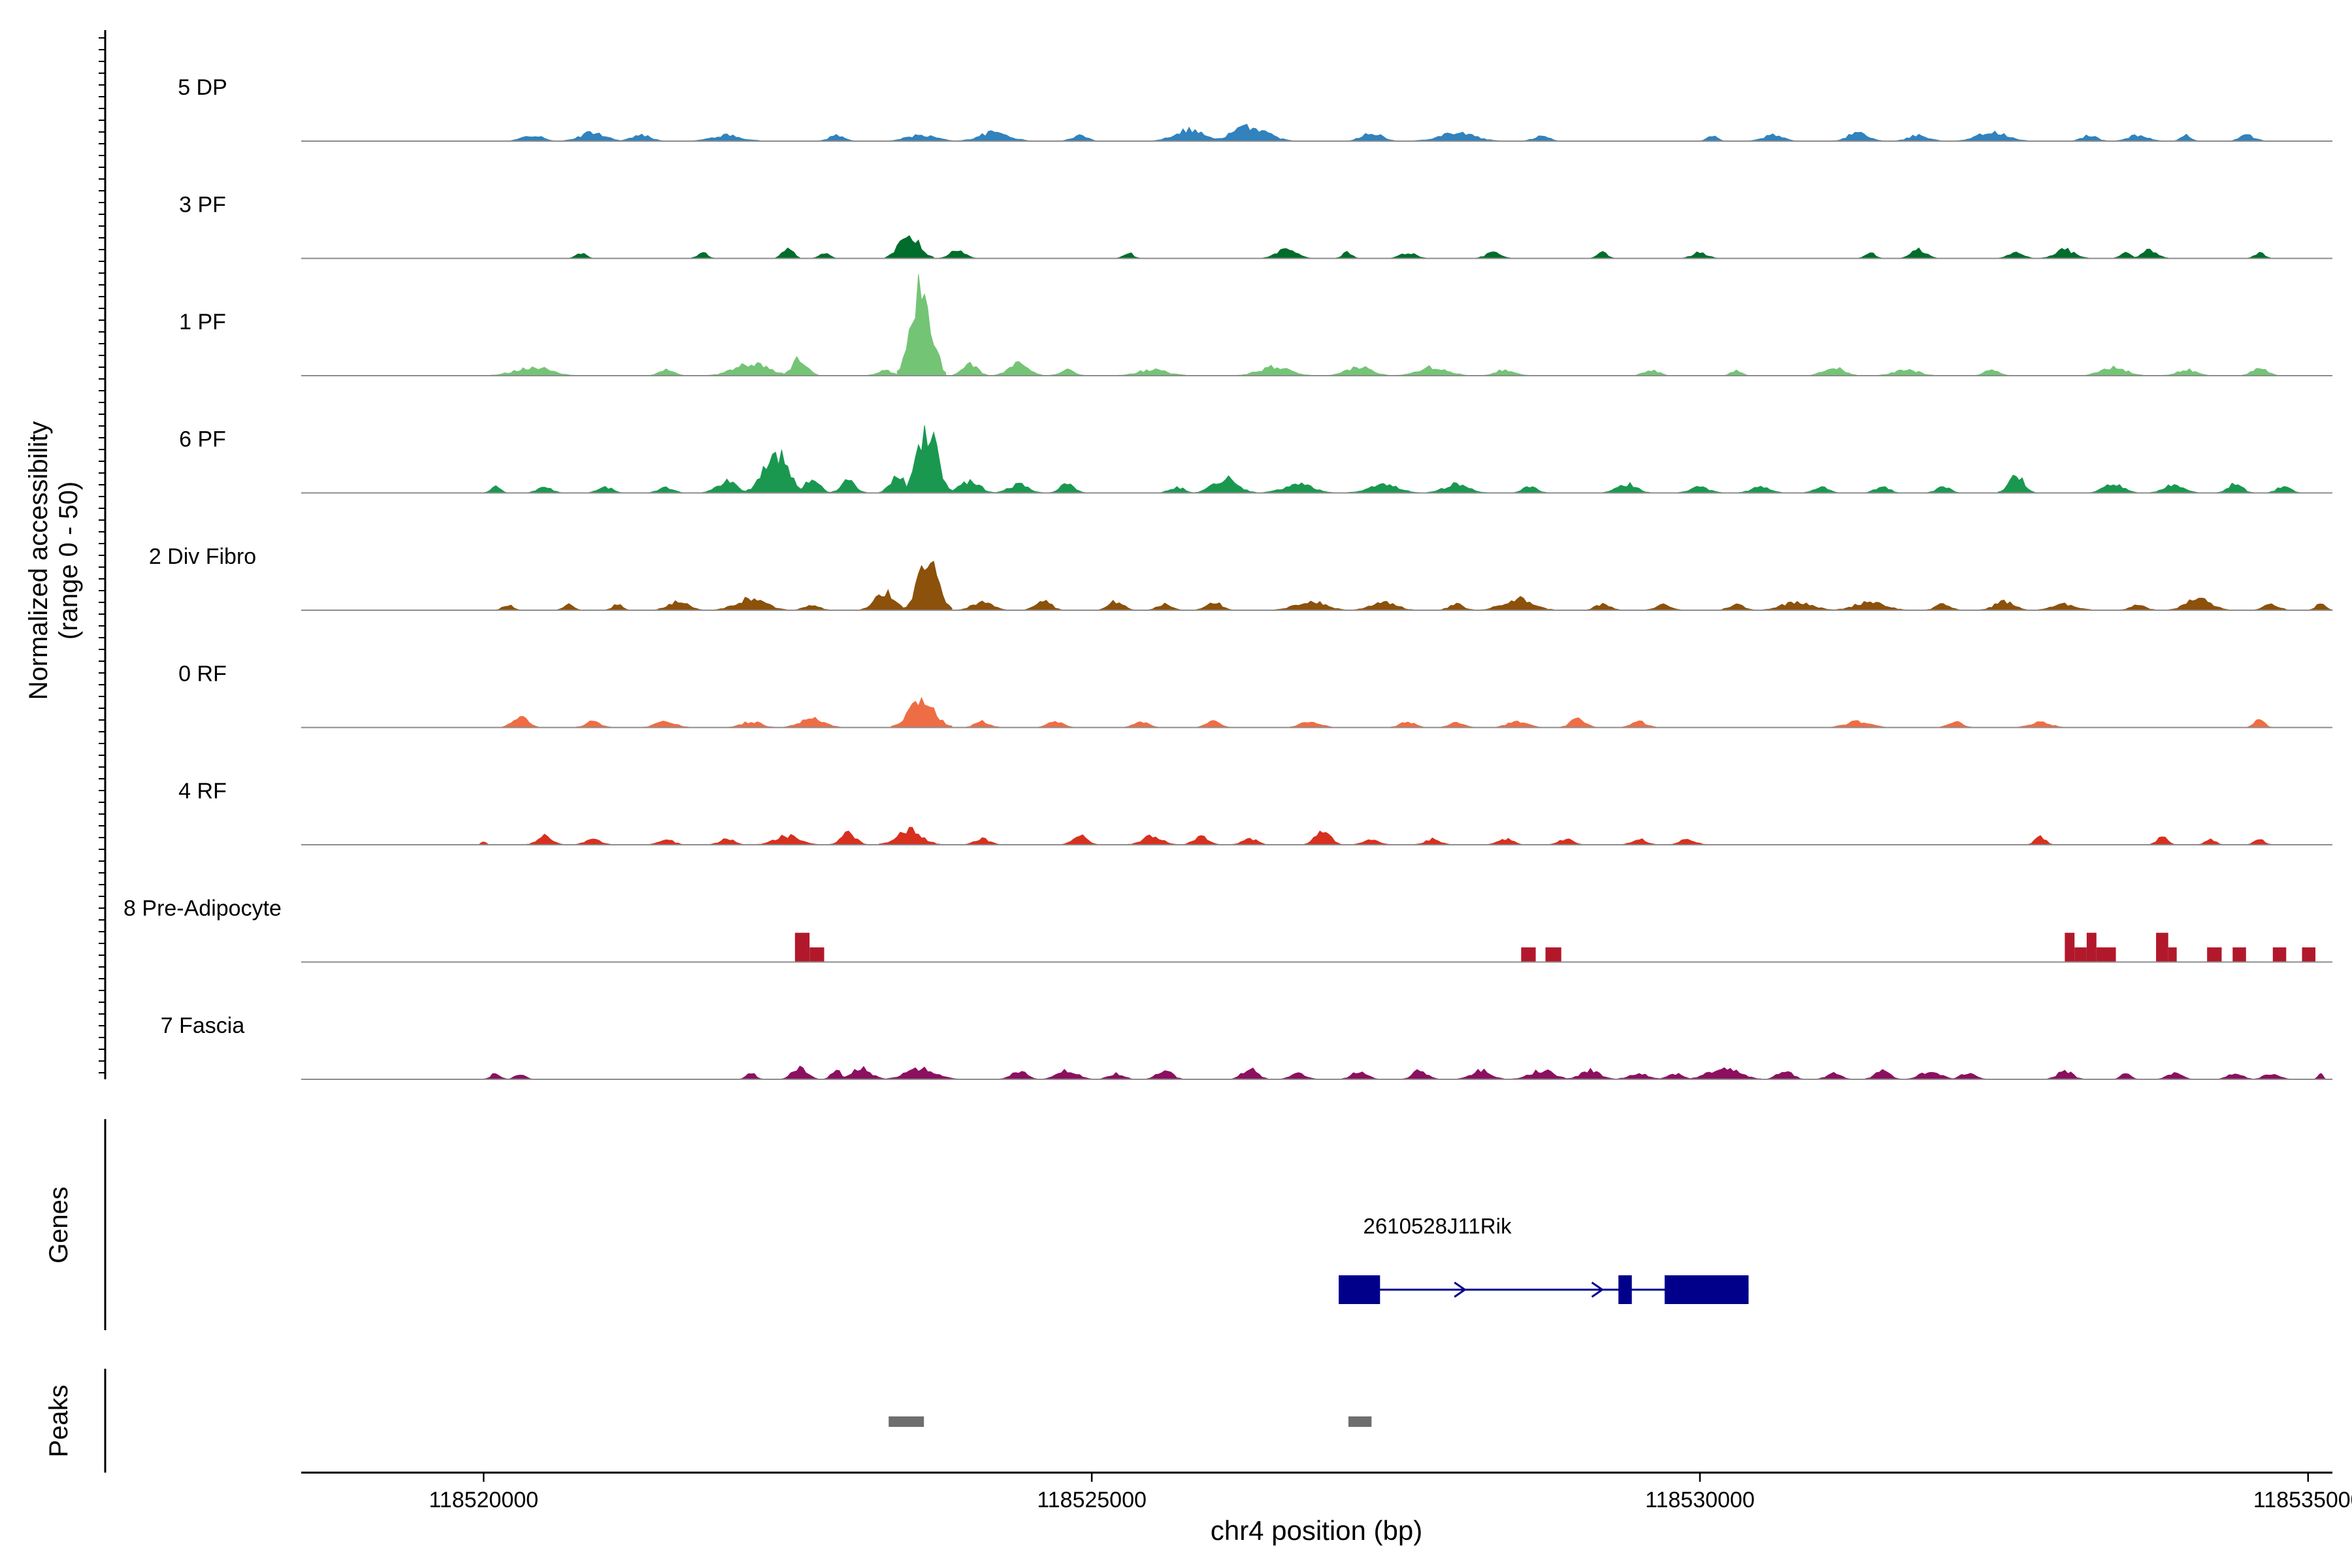  What do you see at coordinates (202, 791) in the screenshot?
I see `track-label-4-rf: 4 RF` at bounding box center [202, 791].